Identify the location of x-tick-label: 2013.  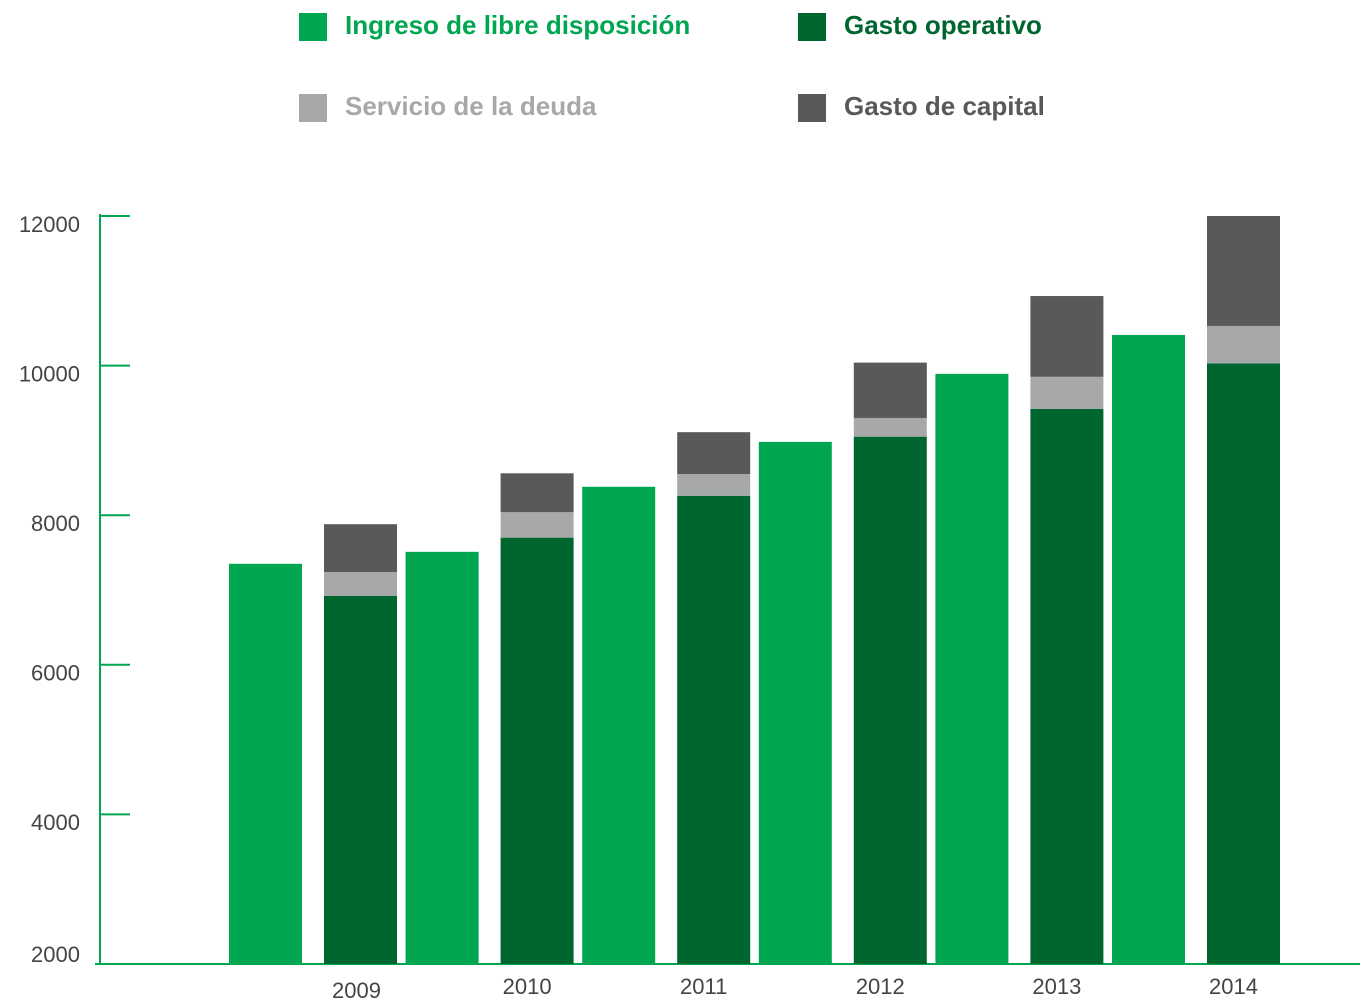
(1056, 986).